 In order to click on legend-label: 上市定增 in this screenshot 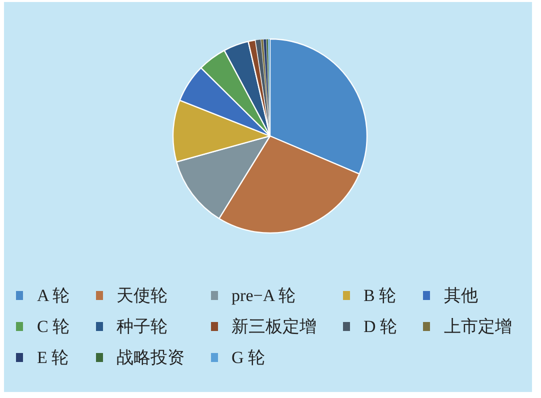, I will do `click(478, 327)`.